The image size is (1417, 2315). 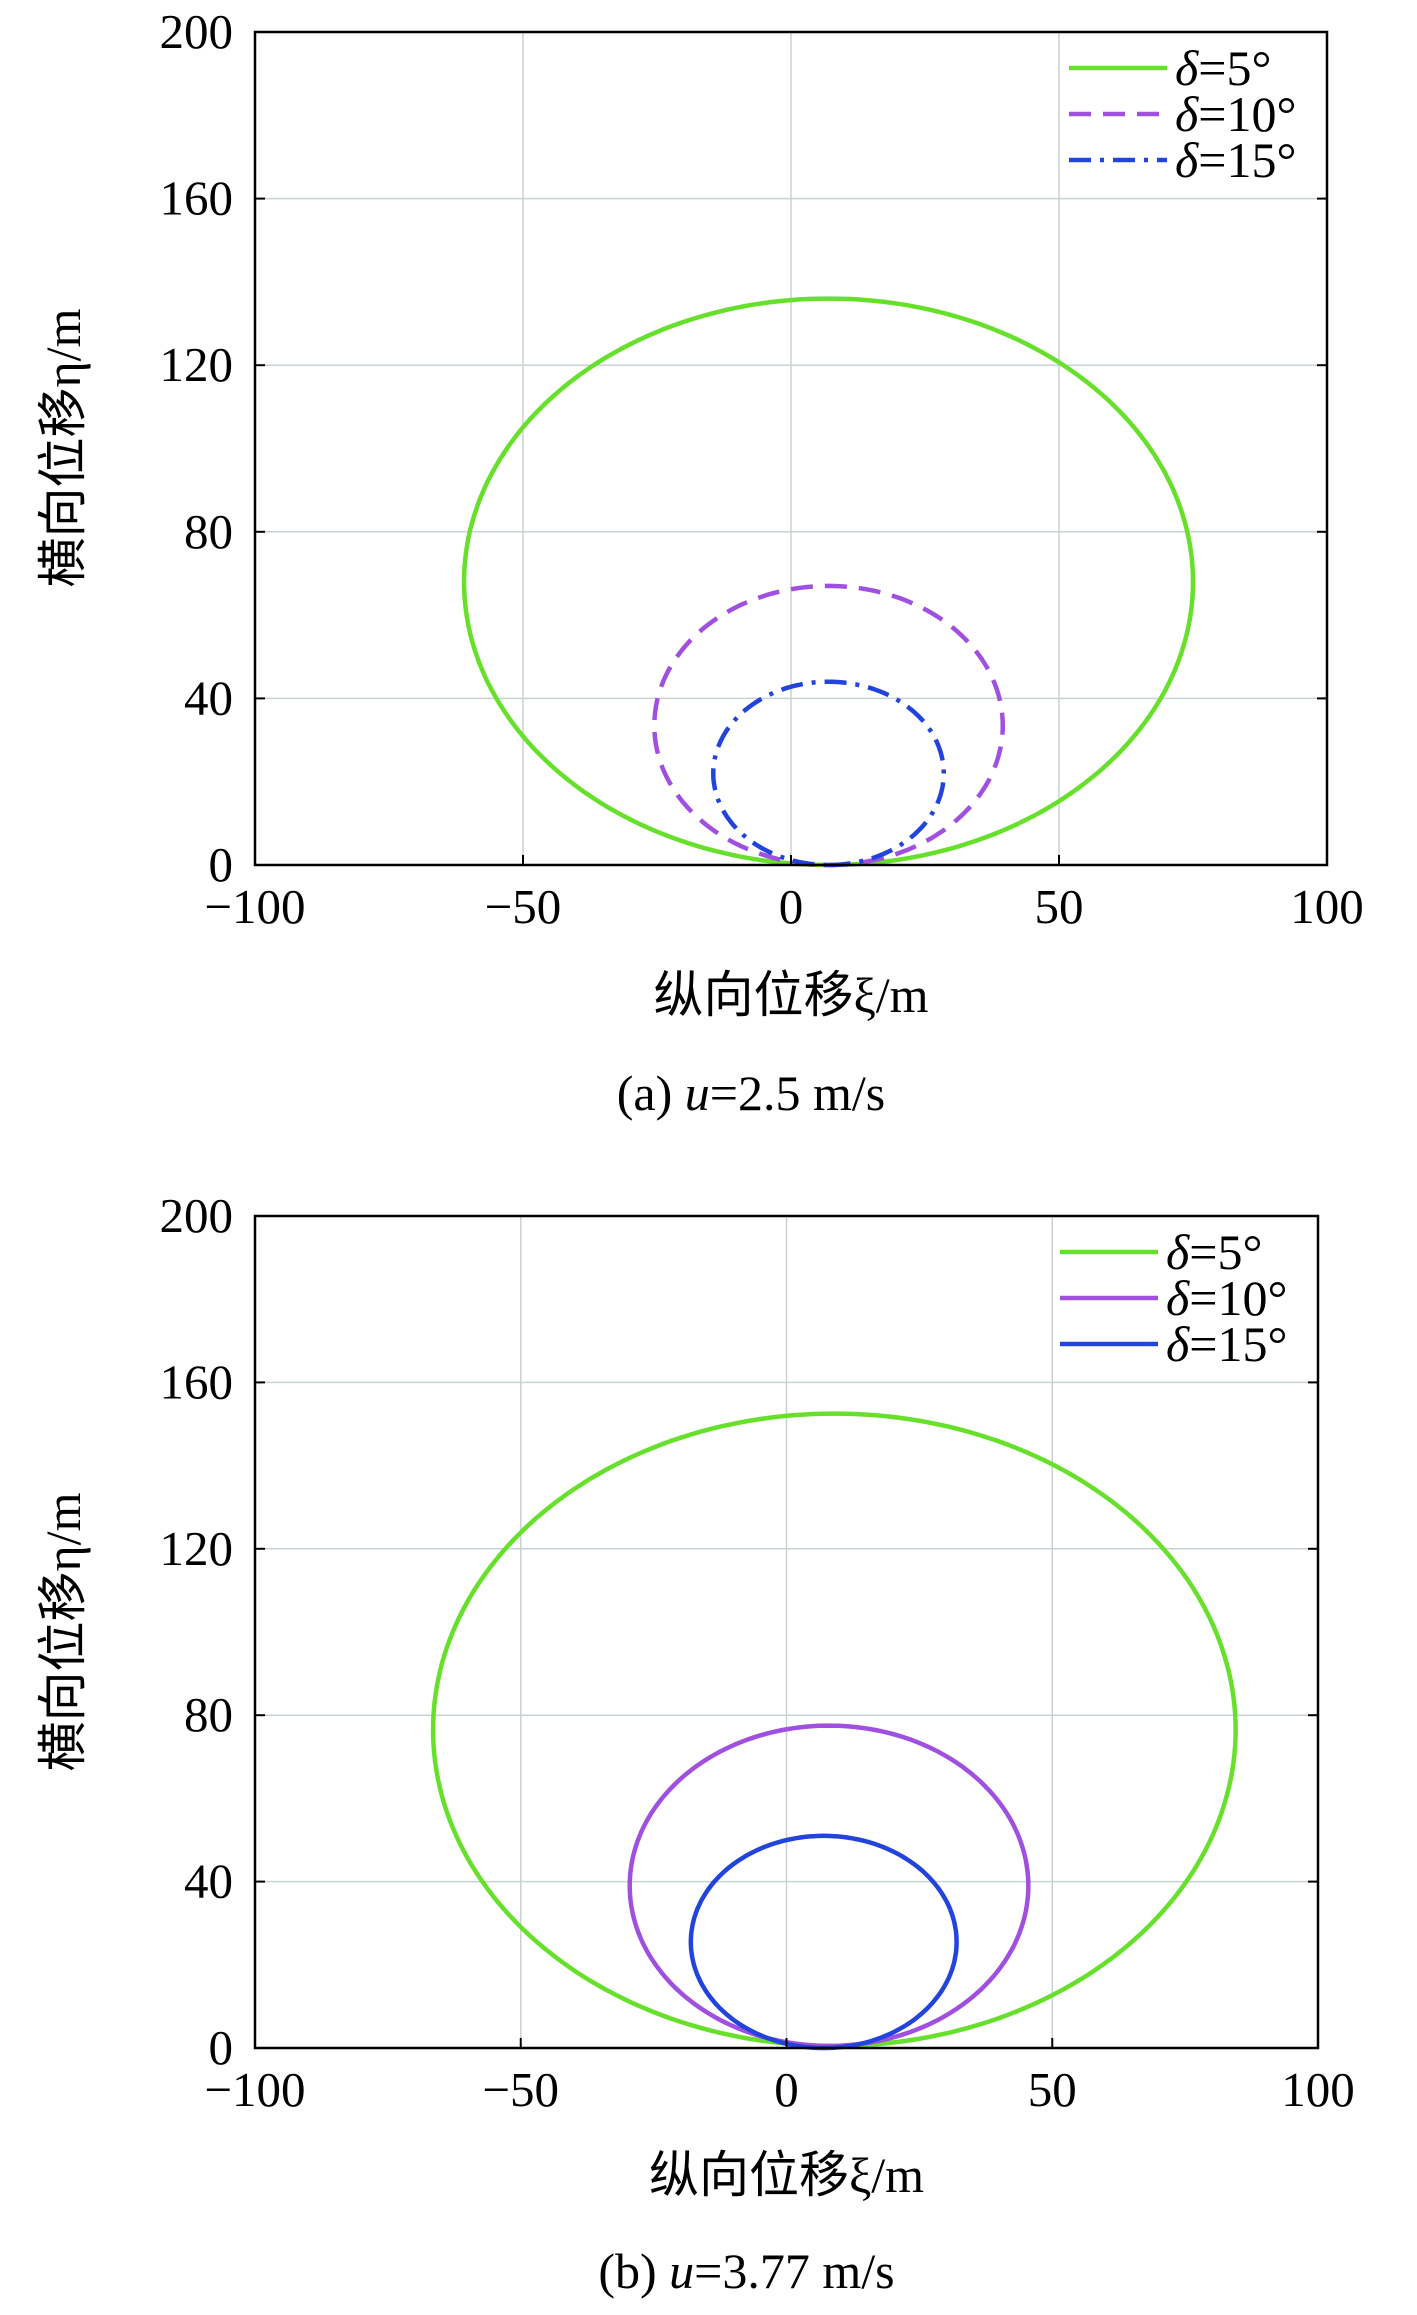 I want to click on chart-caption: (a) u=2.5 m/s, so click(x=751, y=1093).